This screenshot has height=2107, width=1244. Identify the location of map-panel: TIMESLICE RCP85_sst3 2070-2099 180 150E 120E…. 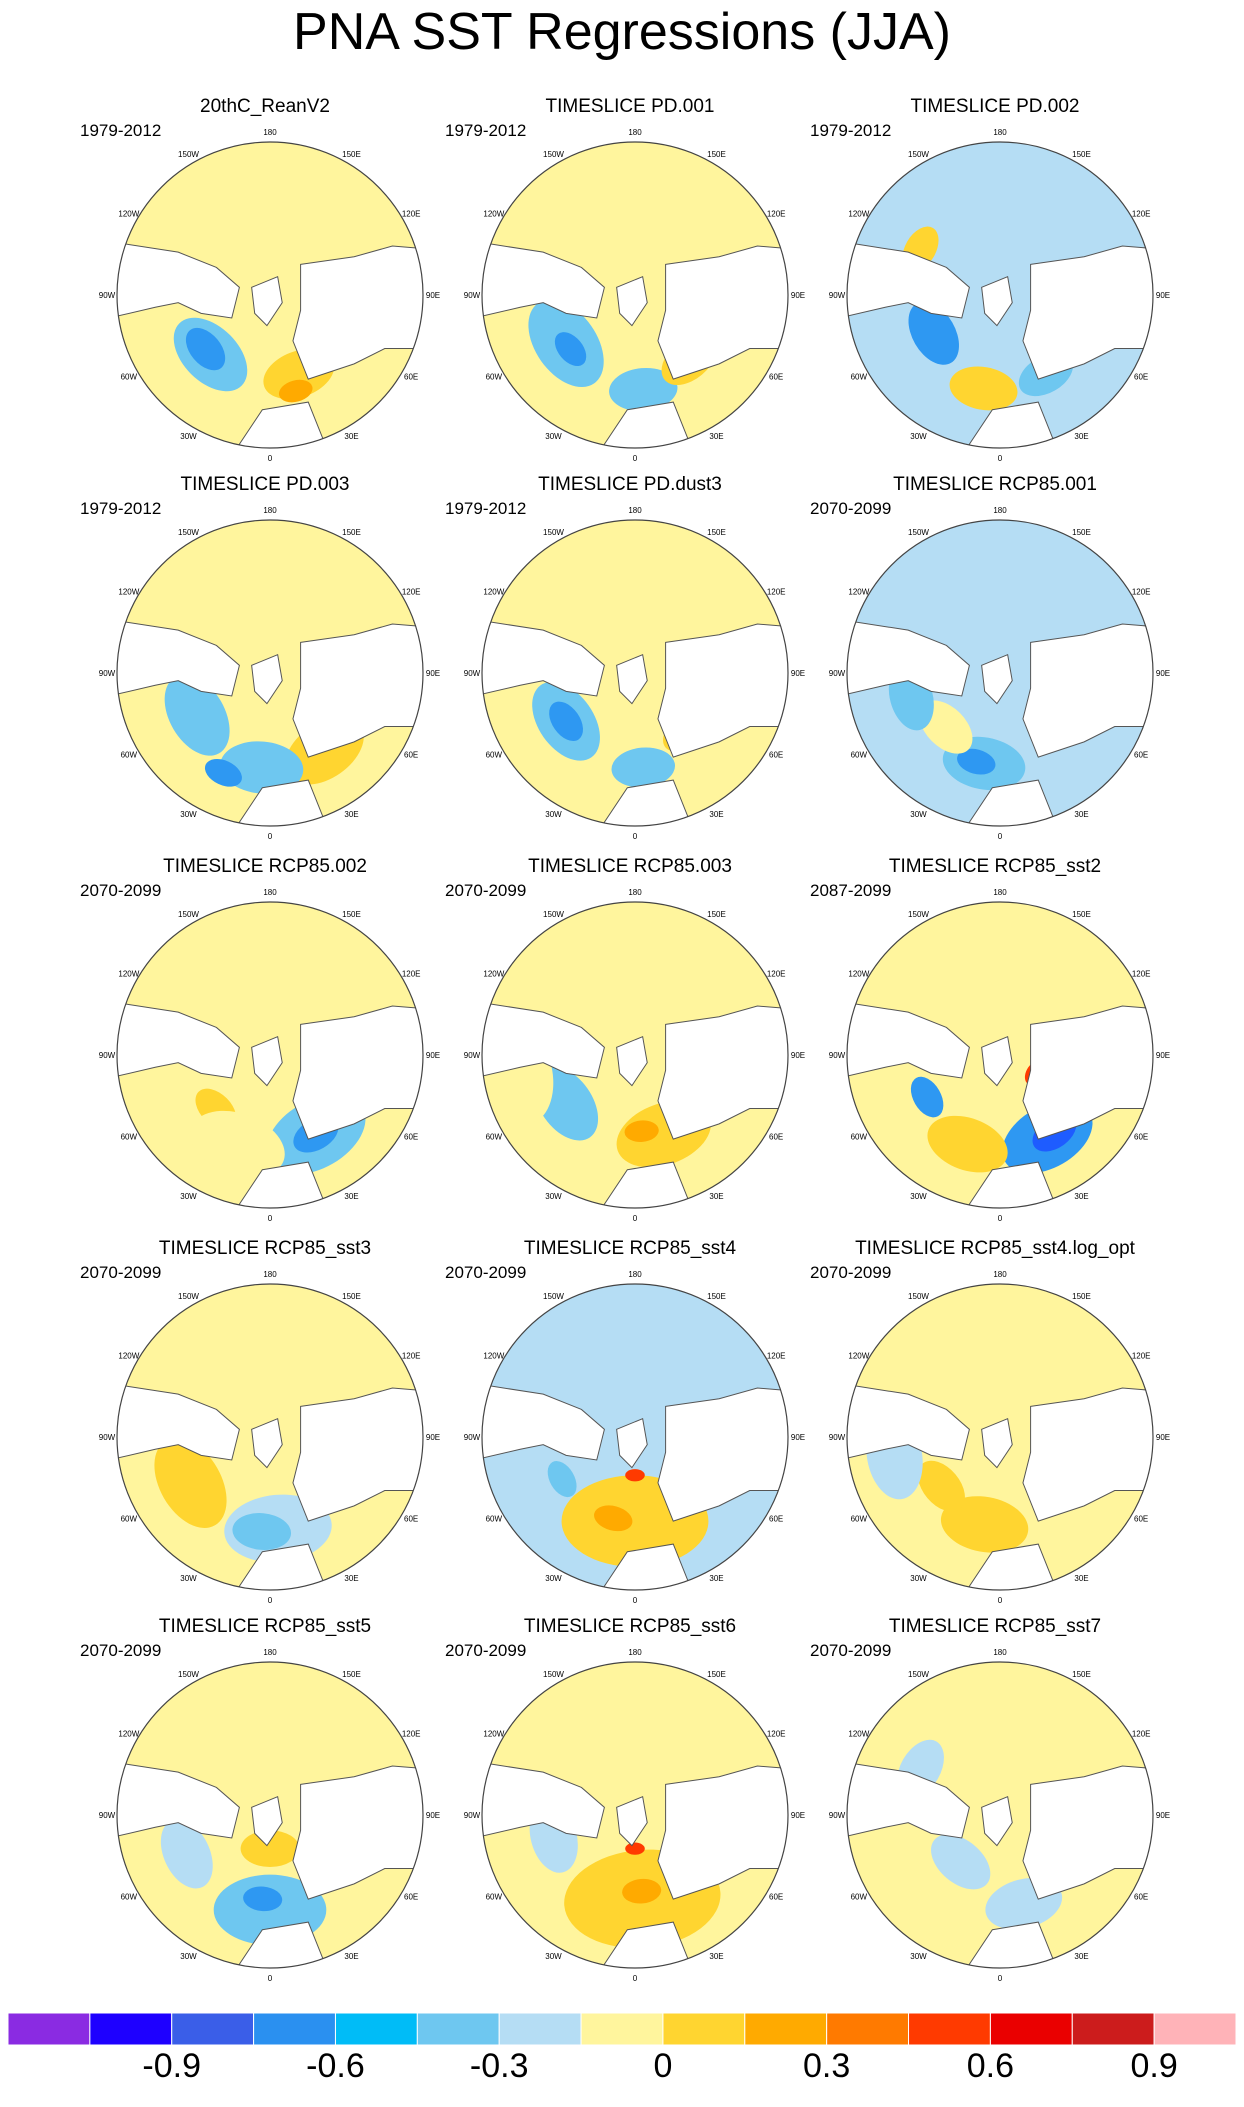
(265, 1422).